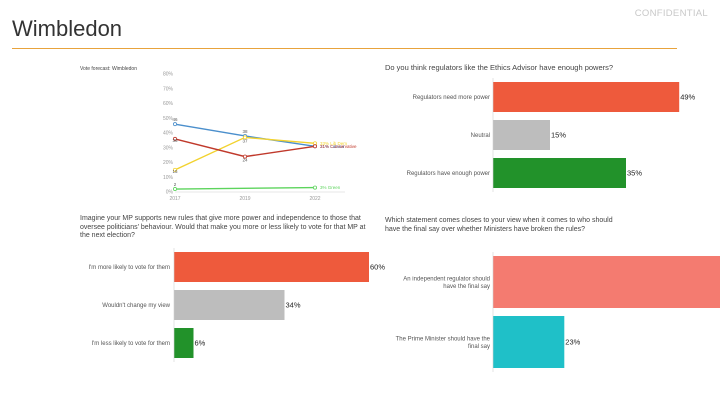  Describe the element at coordinates (130, 344) in the screenshot. I see `category-label: I'm less likely to vote for them` at that location.